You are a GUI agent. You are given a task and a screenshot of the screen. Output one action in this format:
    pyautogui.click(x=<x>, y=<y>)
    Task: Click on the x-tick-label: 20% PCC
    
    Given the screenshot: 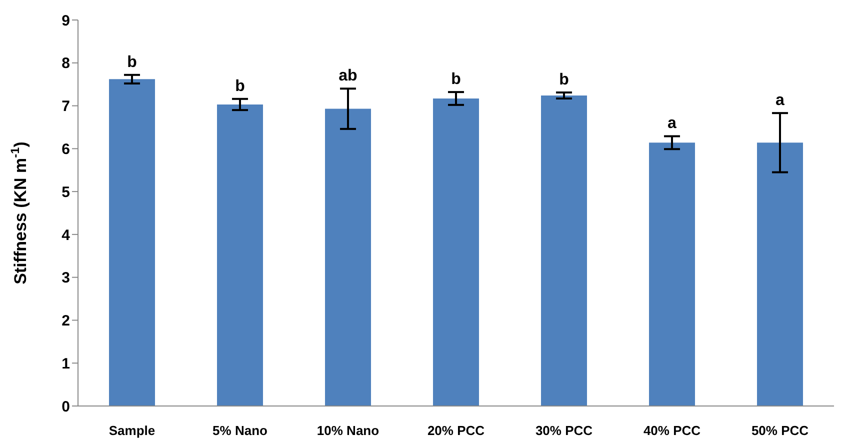 What is the action you would take?
    pyautogui.click(x=456, y=430)
    